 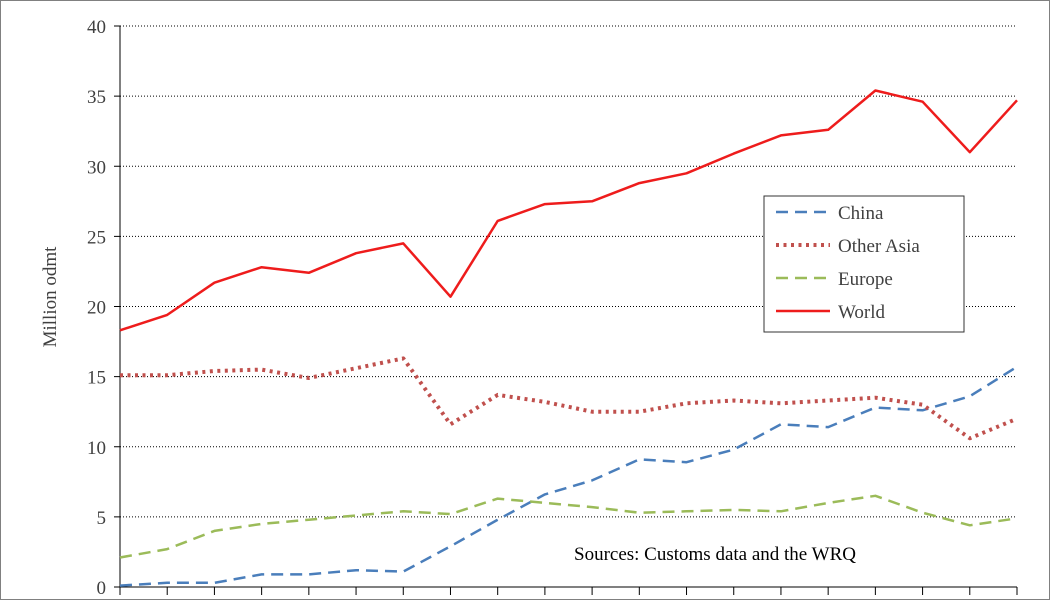 I want to click on series-line-other-asia, so click(x=569, y=398).